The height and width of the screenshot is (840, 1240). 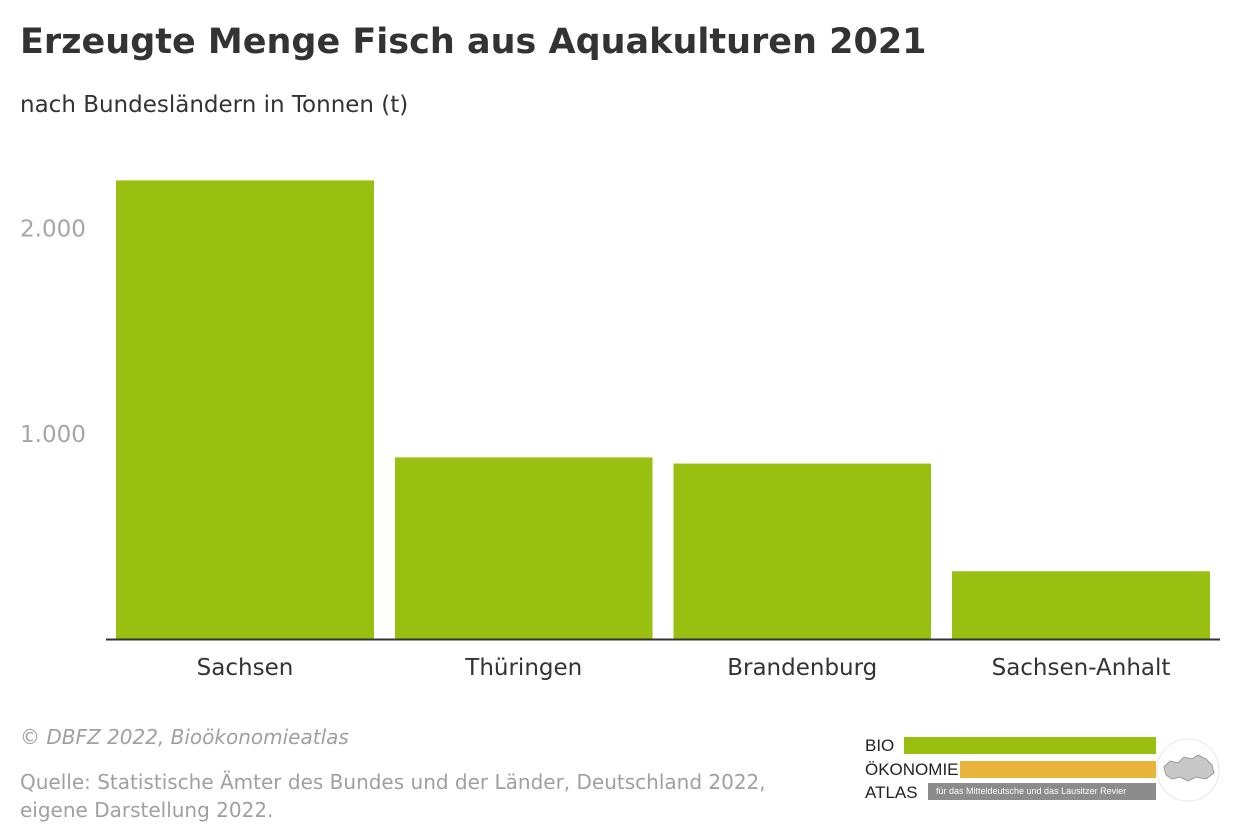 What do you see at coordinates (53, 435) in the screenshot?
I see `y-tick-label: 1.000` at bounding box center [53, 435].